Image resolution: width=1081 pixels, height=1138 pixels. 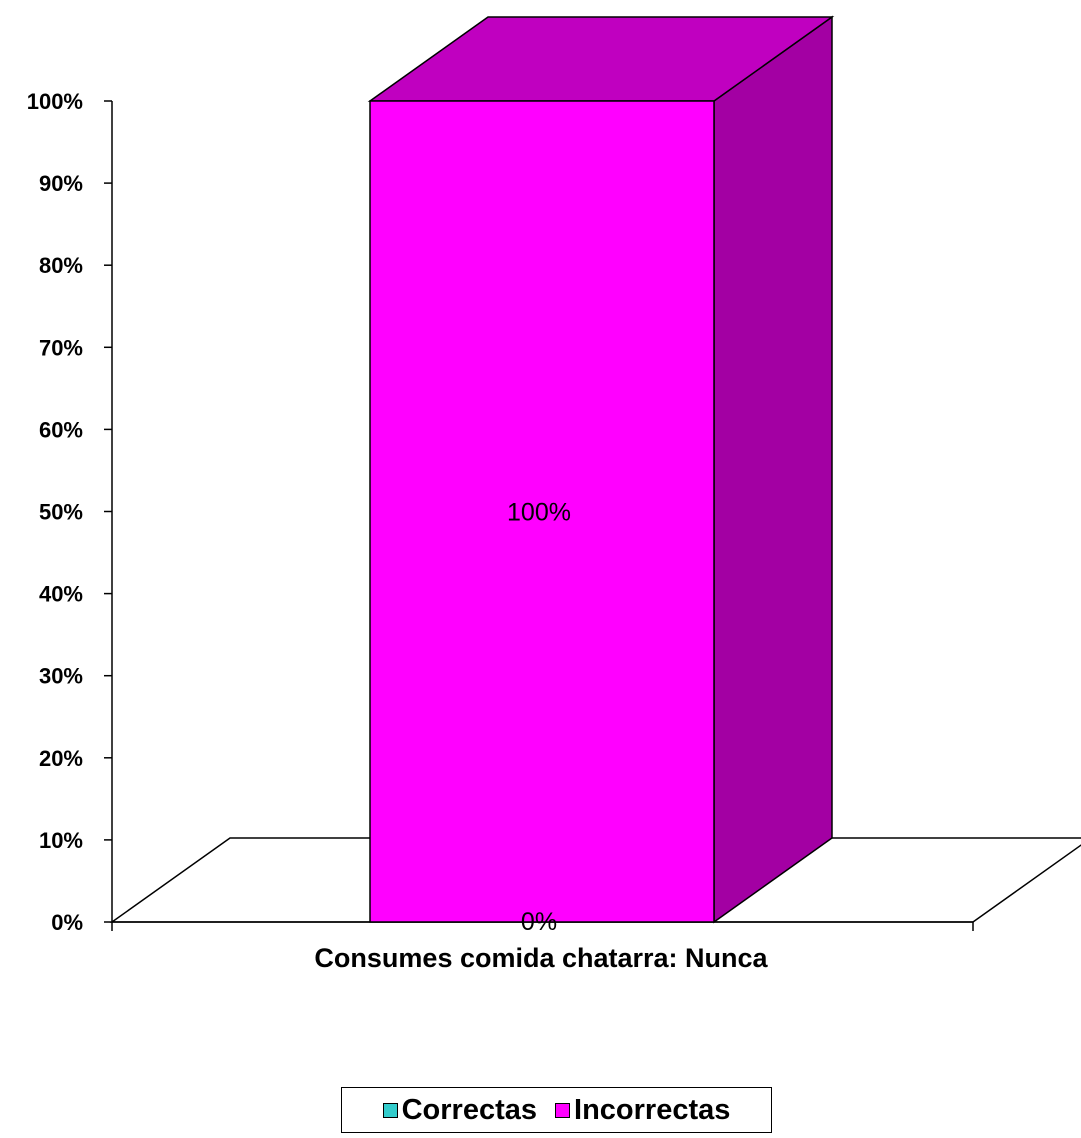 What do you see at coordinates (773, 469) in the screenshot?
I see `bar-side-incorrectas` at bounding box center [773, 469].